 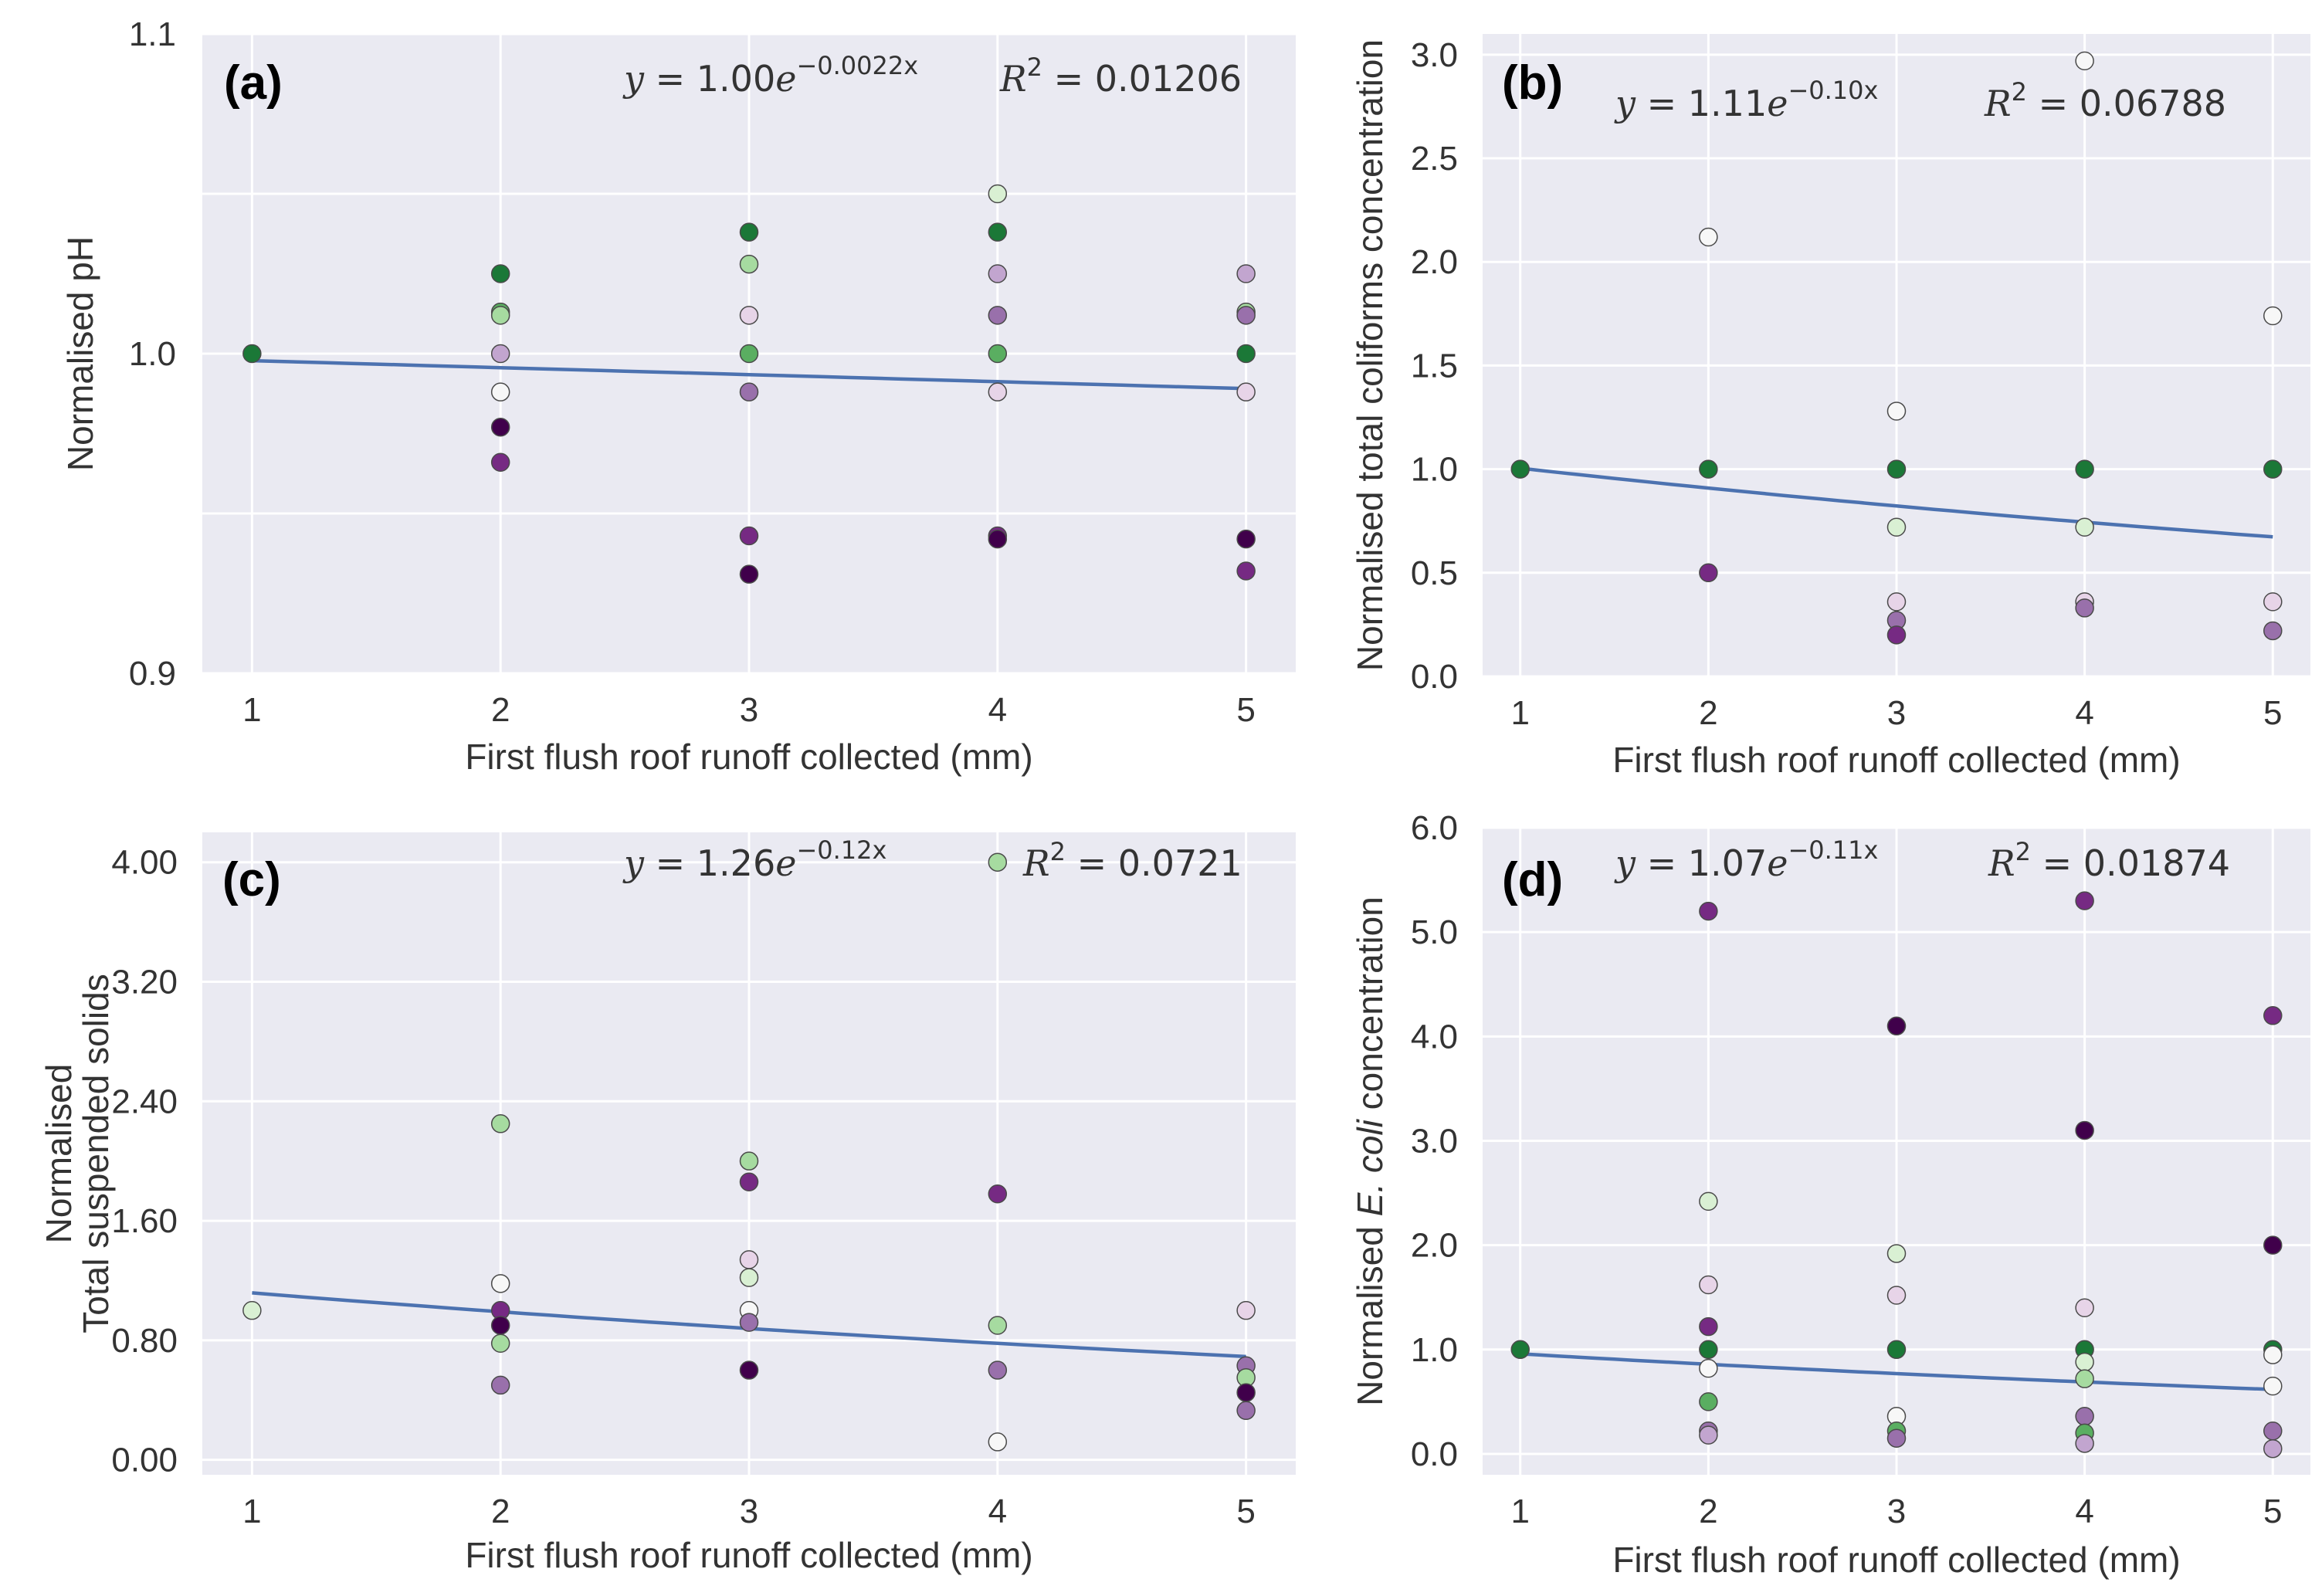 What do you see at coordinates (1434, 1037) in the screenshot?
I see `y-tick-label: 4.0` at bounding box center [1434, 1037].